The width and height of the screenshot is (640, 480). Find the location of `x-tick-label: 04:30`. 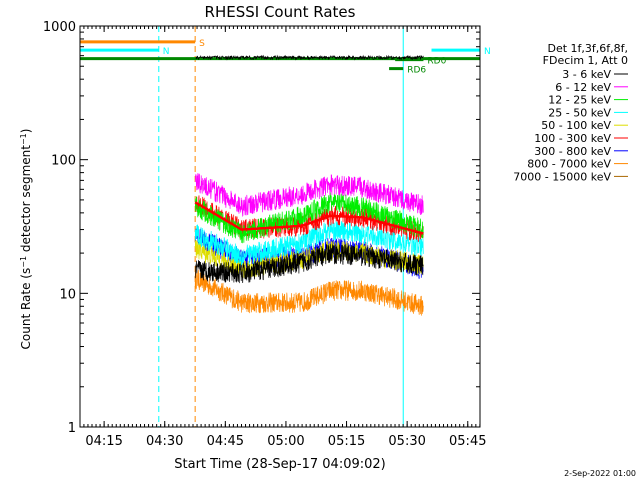

x-tick-label: 04:30 is located at coordinates (164, 441).